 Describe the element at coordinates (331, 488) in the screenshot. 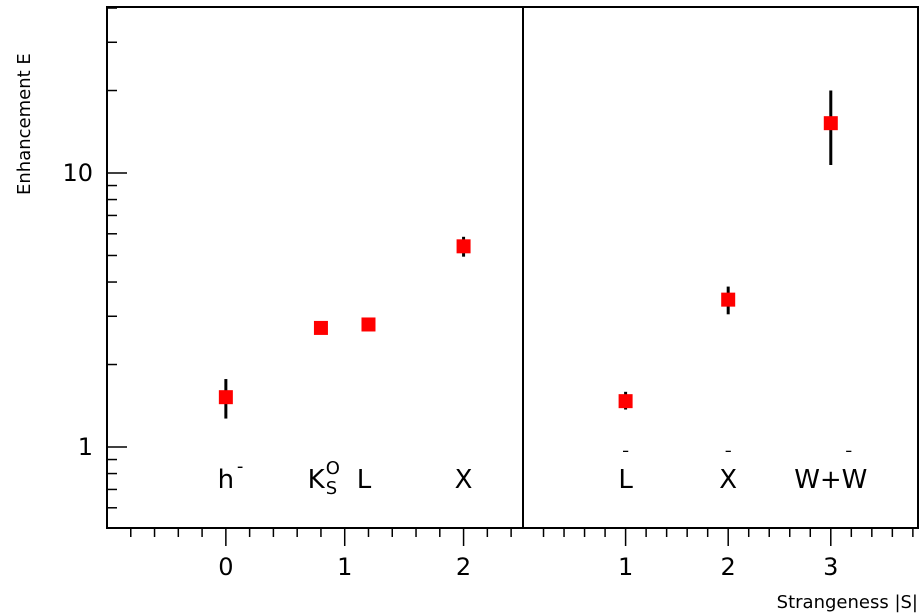

I see `particle-label-sub: S` at that location.